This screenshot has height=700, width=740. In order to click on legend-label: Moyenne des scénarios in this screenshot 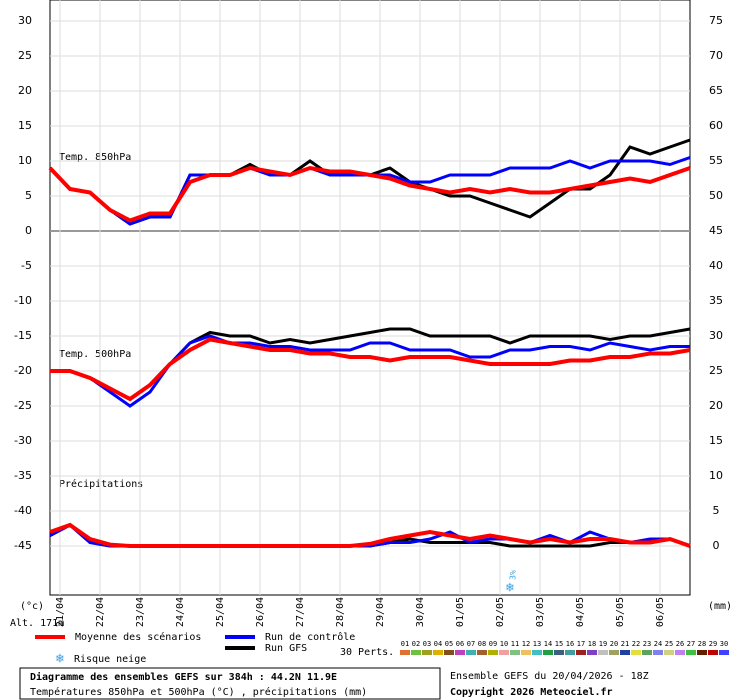, I will do `click(138, 637)`.